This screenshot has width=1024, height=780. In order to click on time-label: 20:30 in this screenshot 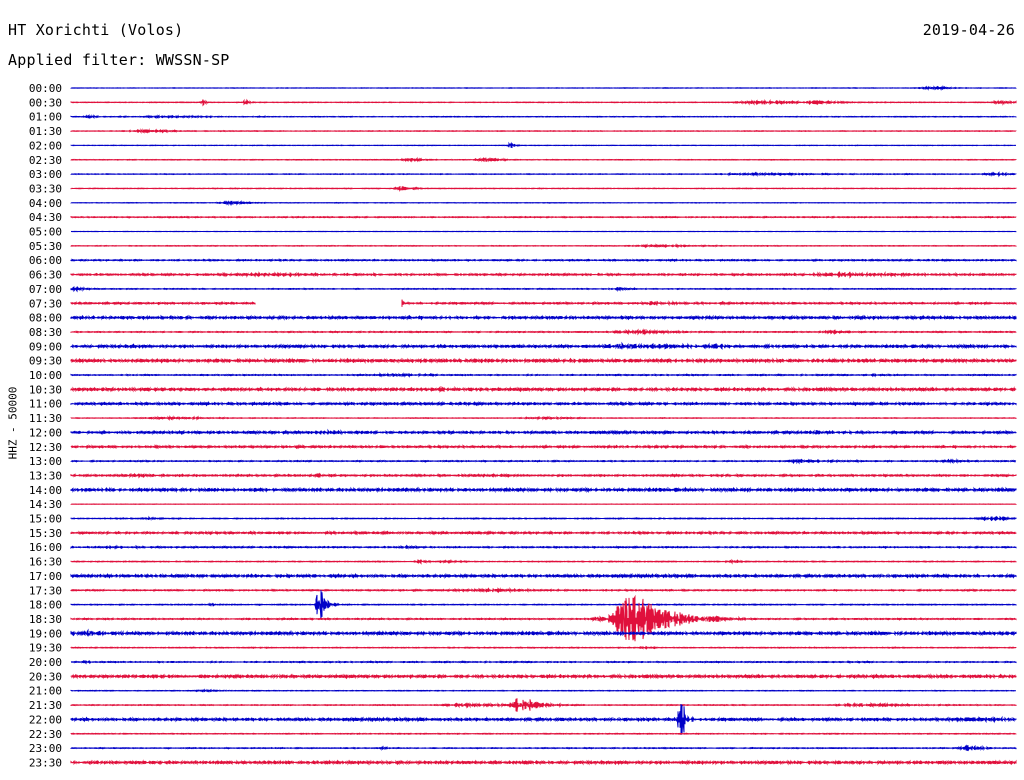, I will do `click(45, 676)`.